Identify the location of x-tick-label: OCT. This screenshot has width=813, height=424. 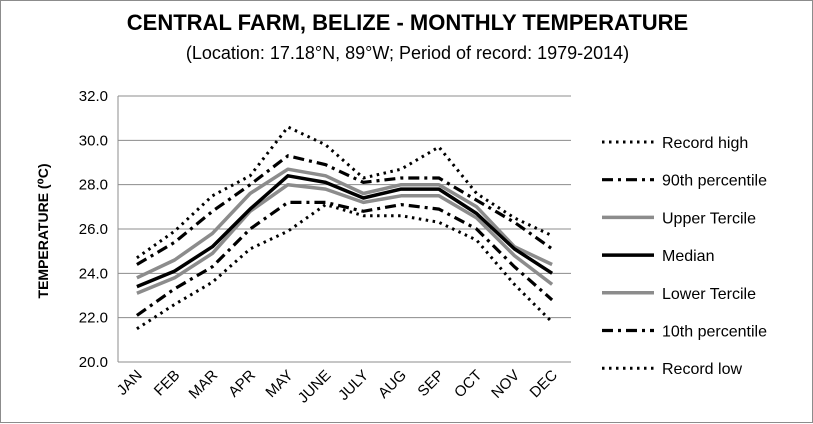
(468, 384).